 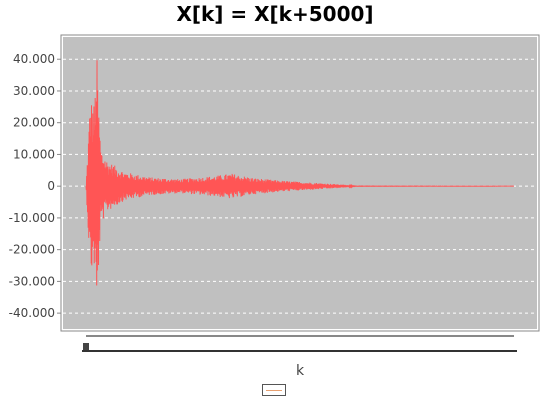 What do you see at coordinates (51, 186) in the screenshot?
I see `y-tick-label: 0` at bounding box center [51, 186].